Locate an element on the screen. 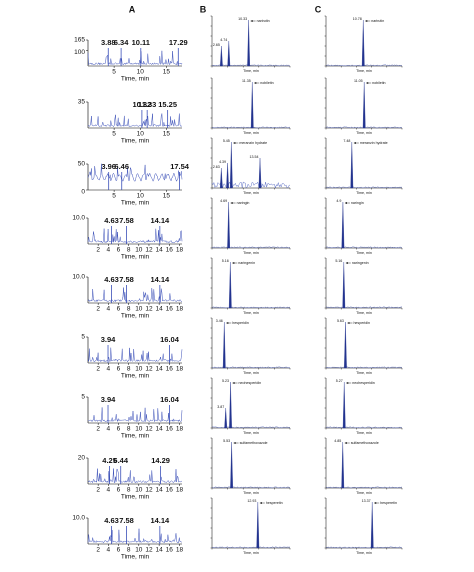  y-tick-label: 35 is located at coordinates (82, 102).